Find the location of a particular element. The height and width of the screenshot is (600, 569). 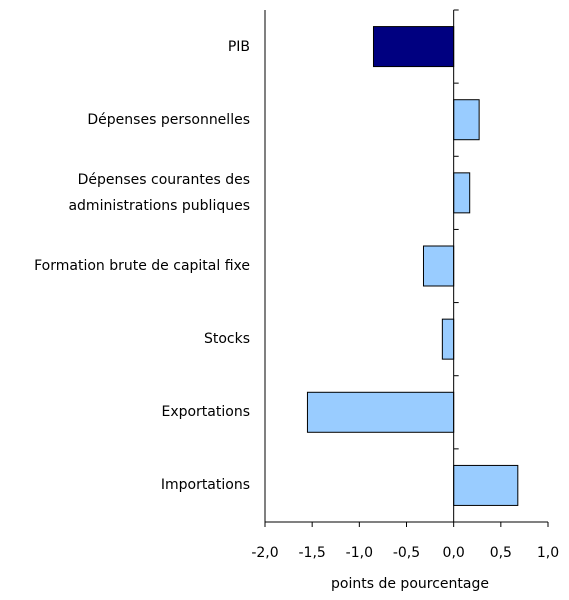

y-tick-label: Exportations is located at coordinates (205, 412).